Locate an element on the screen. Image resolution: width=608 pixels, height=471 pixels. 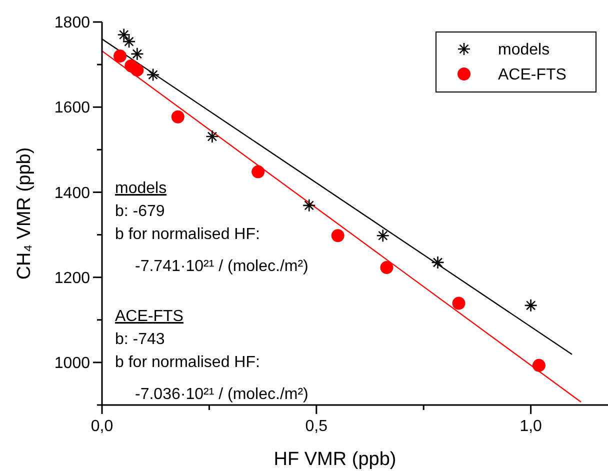
y-tick-label: 1600 is located at coordinates (72, 108).